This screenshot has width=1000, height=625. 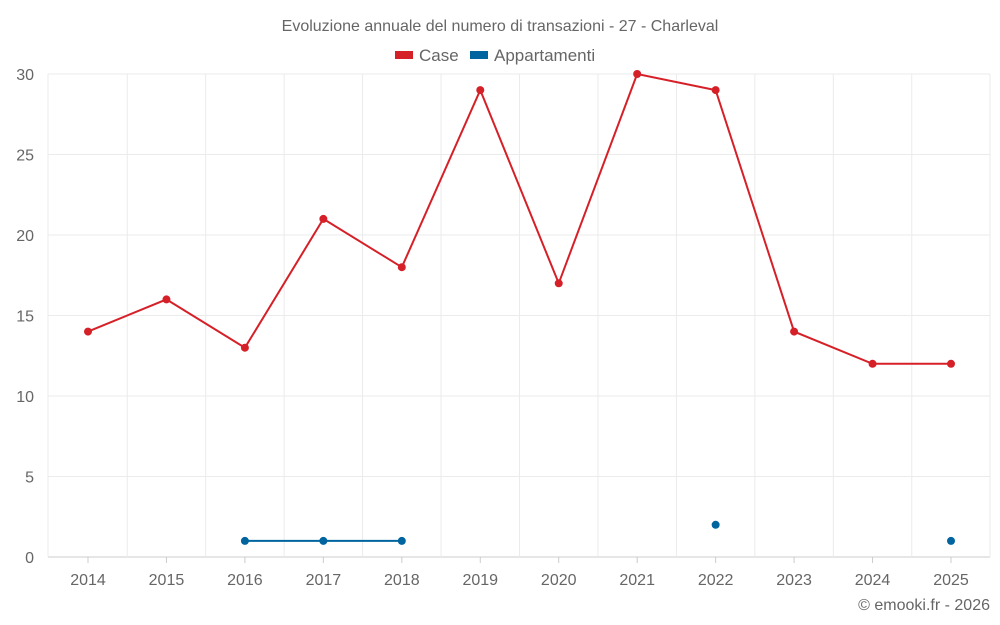 What do you see at coordinates (88, 331) in the screenshot?
I see `data-point-case-2014` at bounding box center [88, 331].